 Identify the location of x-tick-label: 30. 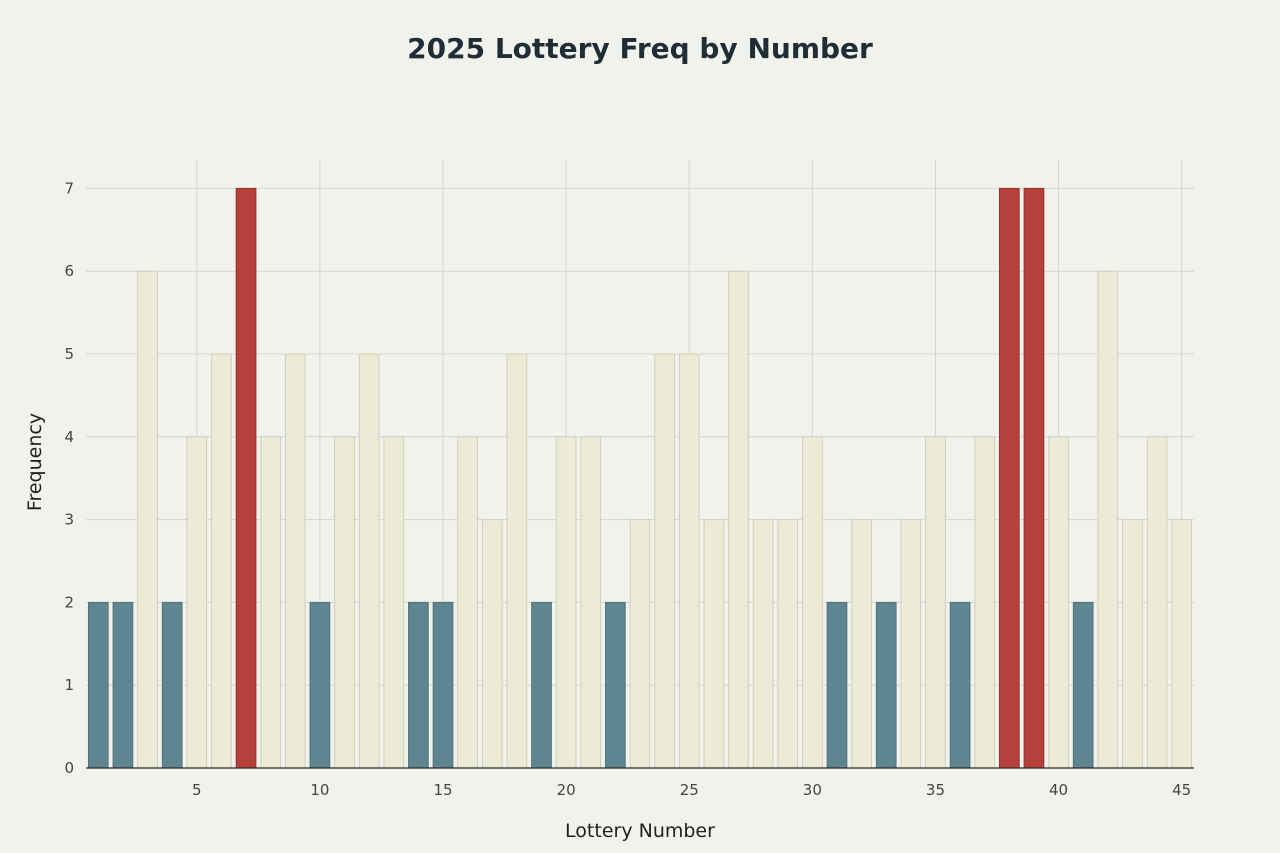
(812, 790).